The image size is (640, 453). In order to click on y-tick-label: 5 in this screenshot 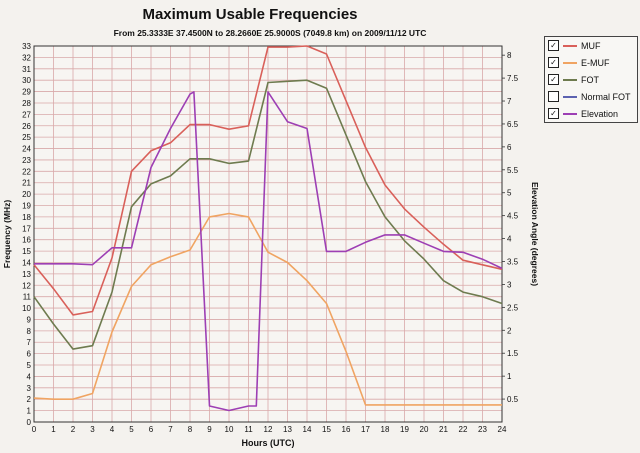, I will do `click(29, 365)`.